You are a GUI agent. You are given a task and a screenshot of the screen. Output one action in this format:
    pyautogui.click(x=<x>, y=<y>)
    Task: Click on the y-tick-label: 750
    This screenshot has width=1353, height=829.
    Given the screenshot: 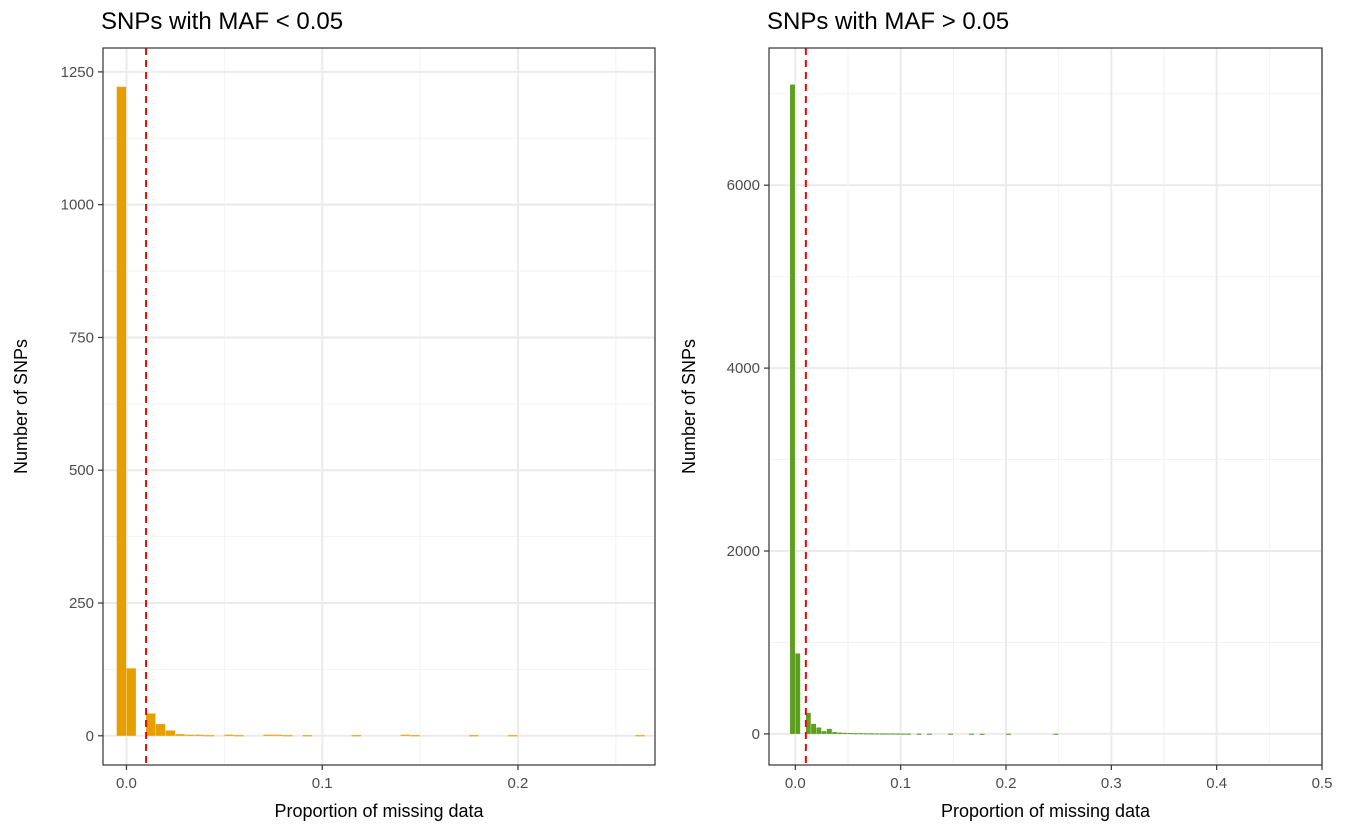 What is the action you would take?
    pyautogui.click(x=81, y=337)
    